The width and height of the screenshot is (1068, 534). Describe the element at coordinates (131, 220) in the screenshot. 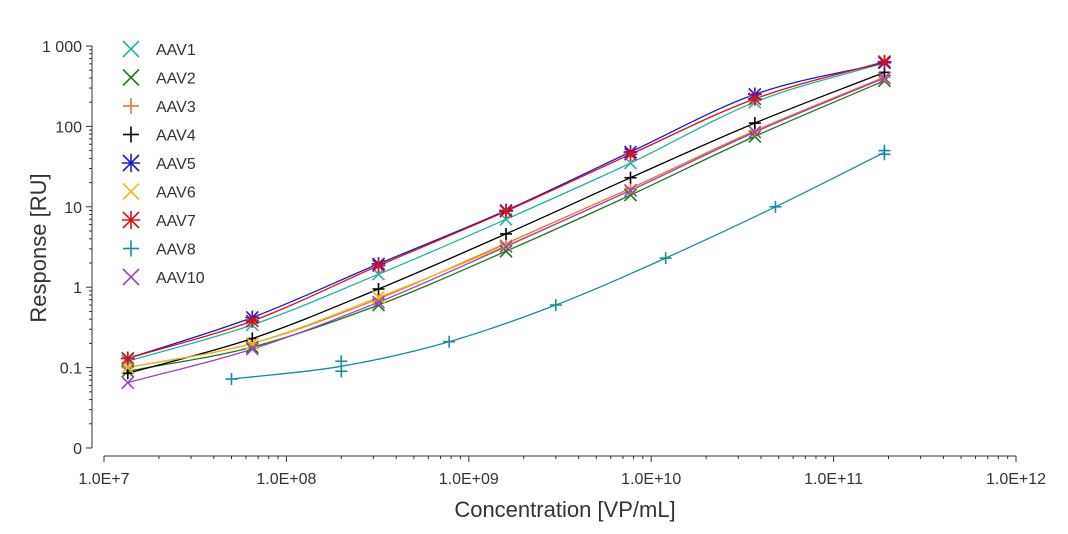

I see `legend-marker-aav7` at that location.